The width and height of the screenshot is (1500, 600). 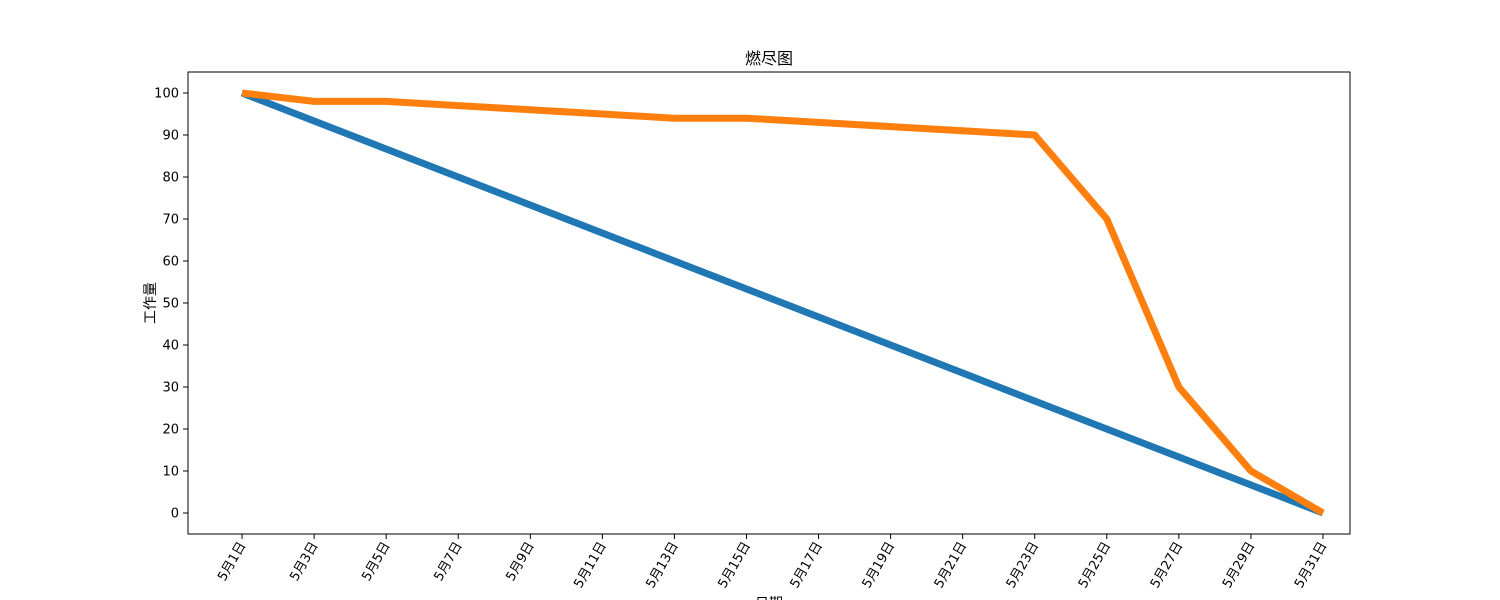 I want to click on y-tick-label: 80, so click(x=170, y=178).